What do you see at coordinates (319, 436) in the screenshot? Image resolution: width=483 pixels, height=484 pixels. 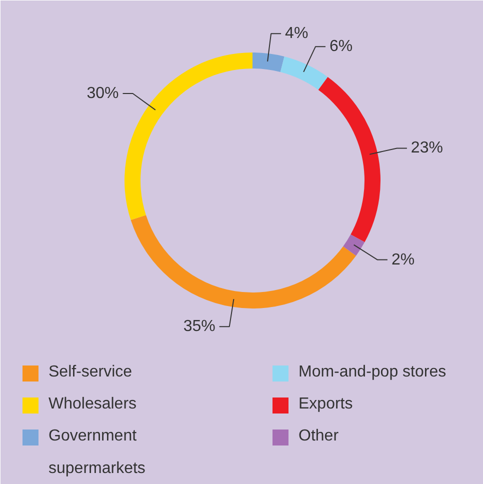 I see `legend-label: Other` at bounding box center [319, 436].